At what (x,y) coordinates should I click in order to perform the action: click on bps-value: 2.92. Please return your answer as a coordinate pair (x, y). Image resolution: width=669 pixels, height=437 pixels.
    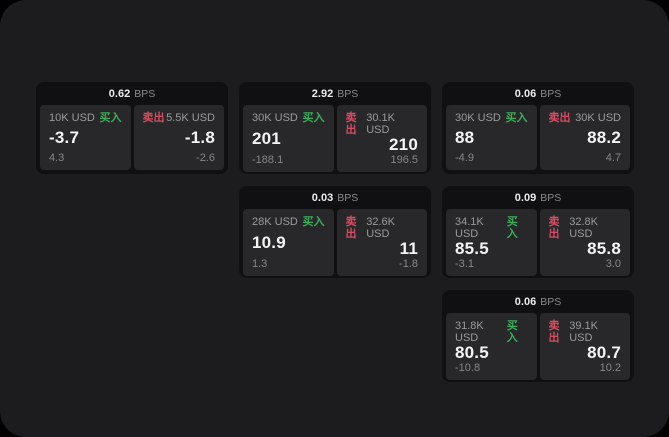
    Looking at the image, I should click on (322, 93).